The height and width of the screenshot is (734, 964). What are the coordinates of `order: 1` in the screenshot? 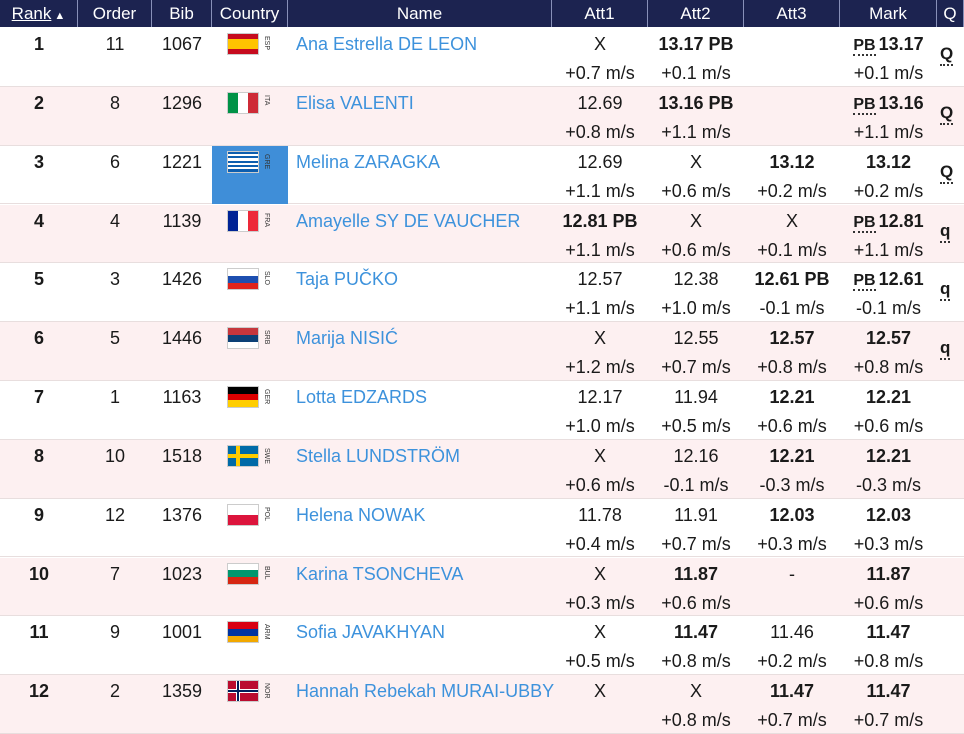 It's located at (114, 397).